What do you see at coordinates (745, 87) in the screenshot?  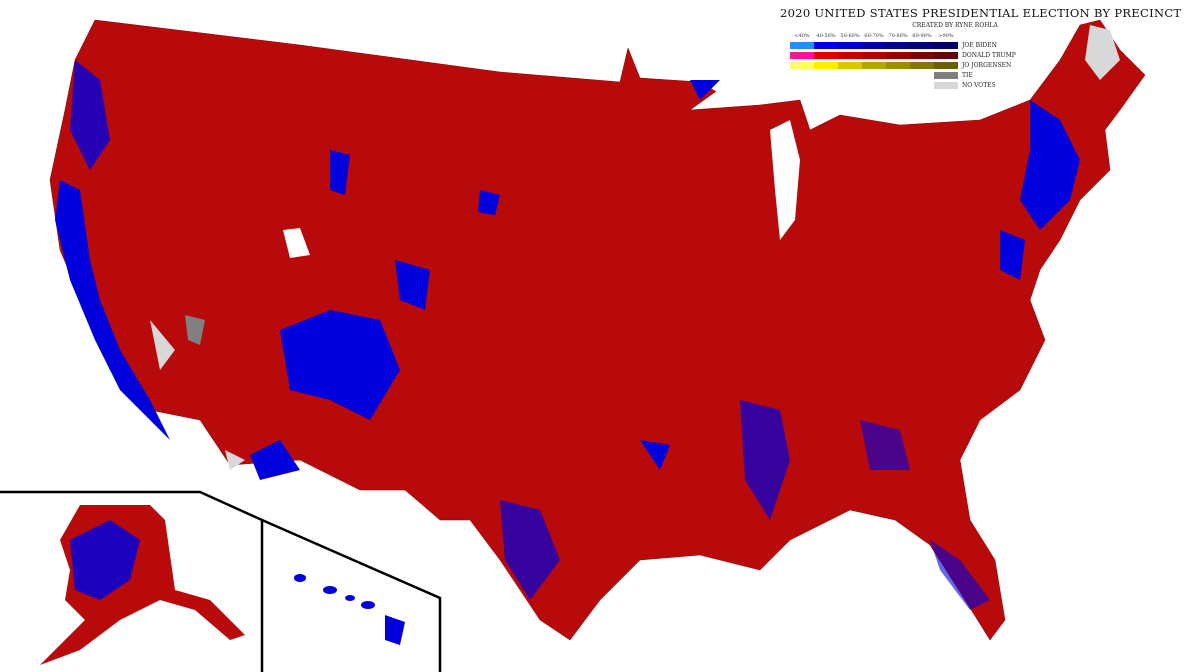 I see `lake-superior` at bounding box center [745, 87].